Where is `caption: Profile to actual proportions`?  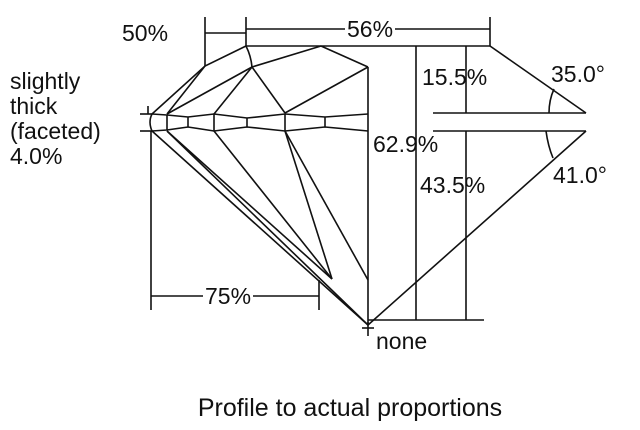
caption: Profile to actual proportions is located at coordinates (350, 408).